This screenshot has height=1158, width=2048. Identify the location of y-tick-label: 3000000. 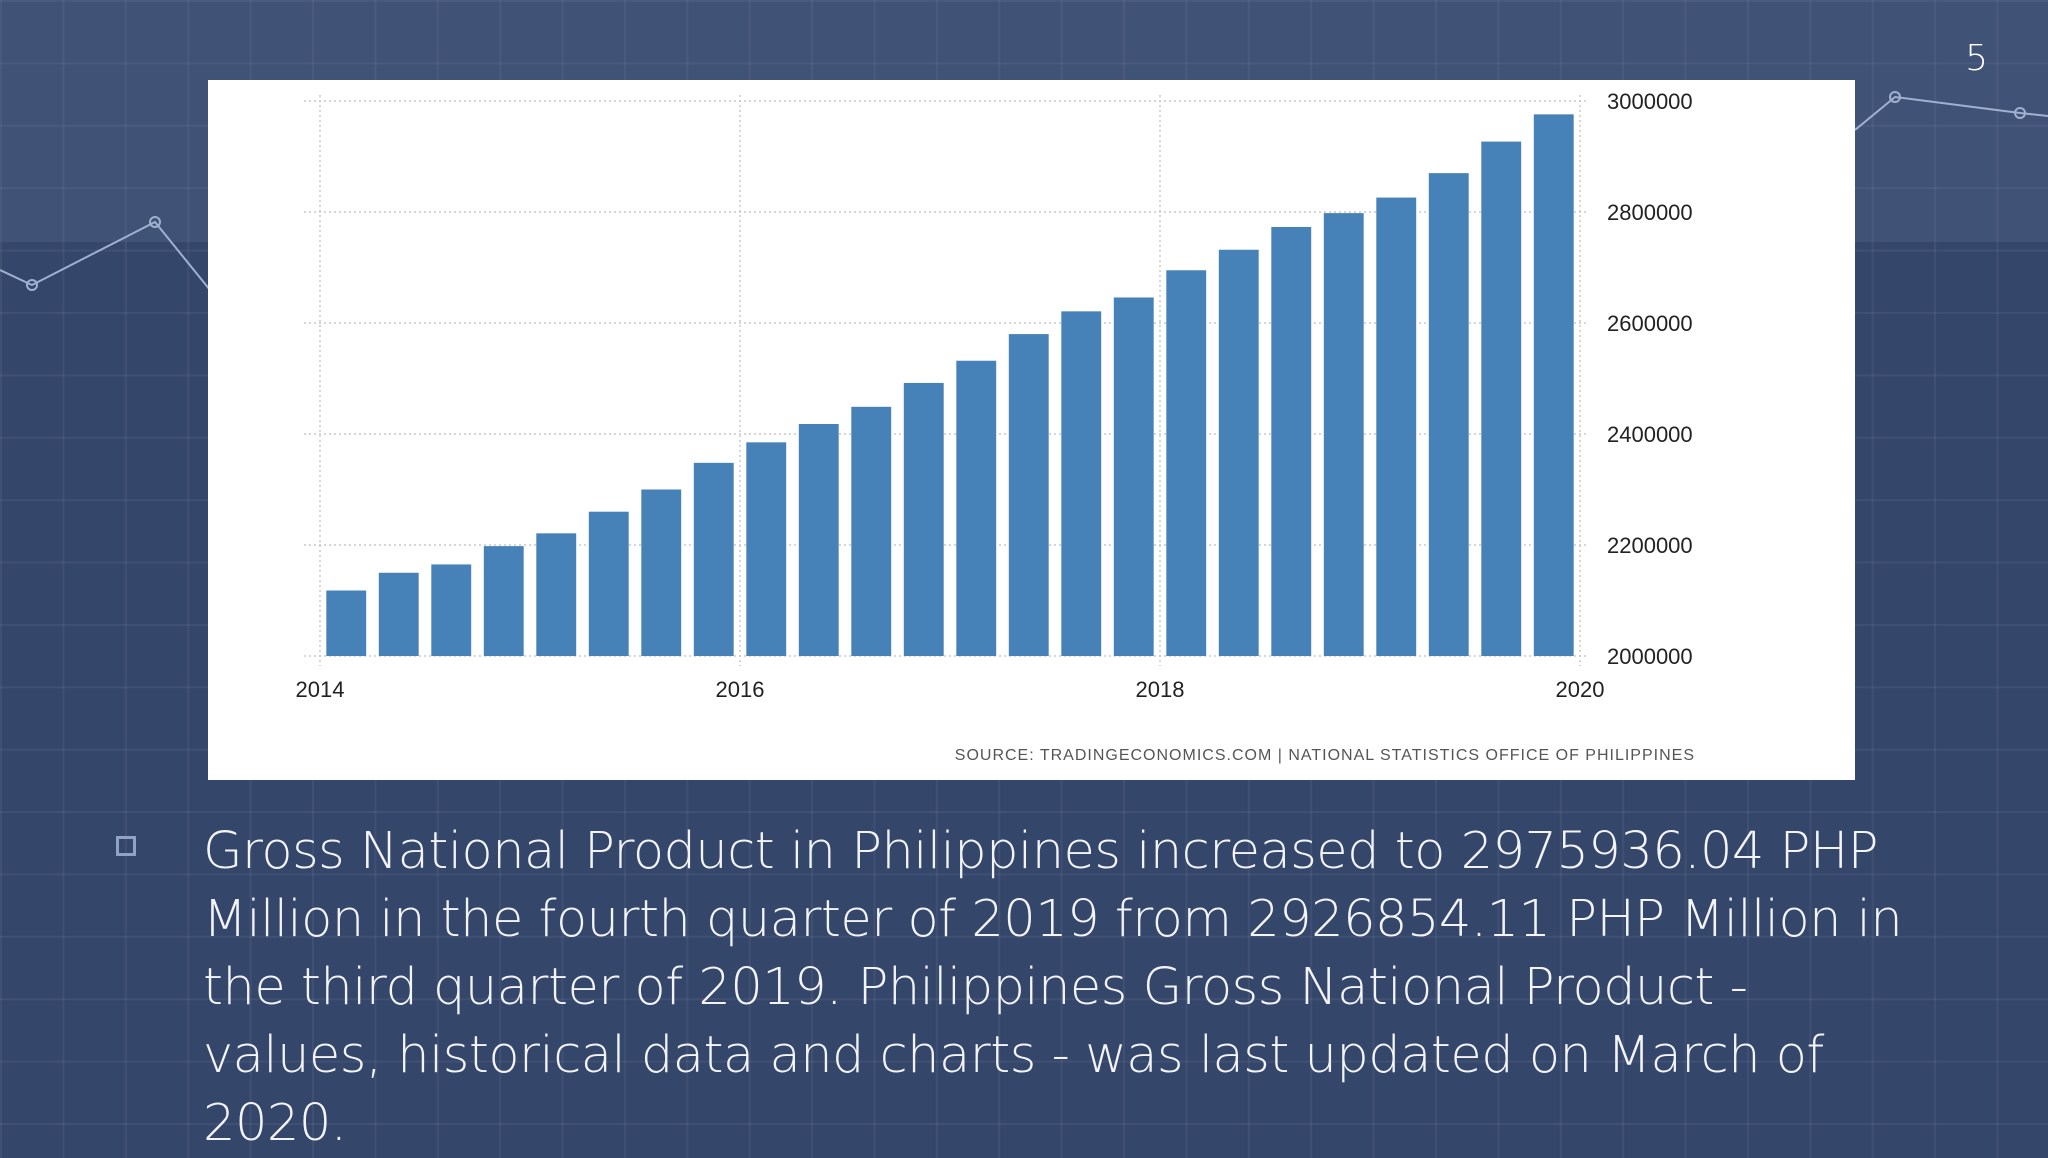
(1650, 101).